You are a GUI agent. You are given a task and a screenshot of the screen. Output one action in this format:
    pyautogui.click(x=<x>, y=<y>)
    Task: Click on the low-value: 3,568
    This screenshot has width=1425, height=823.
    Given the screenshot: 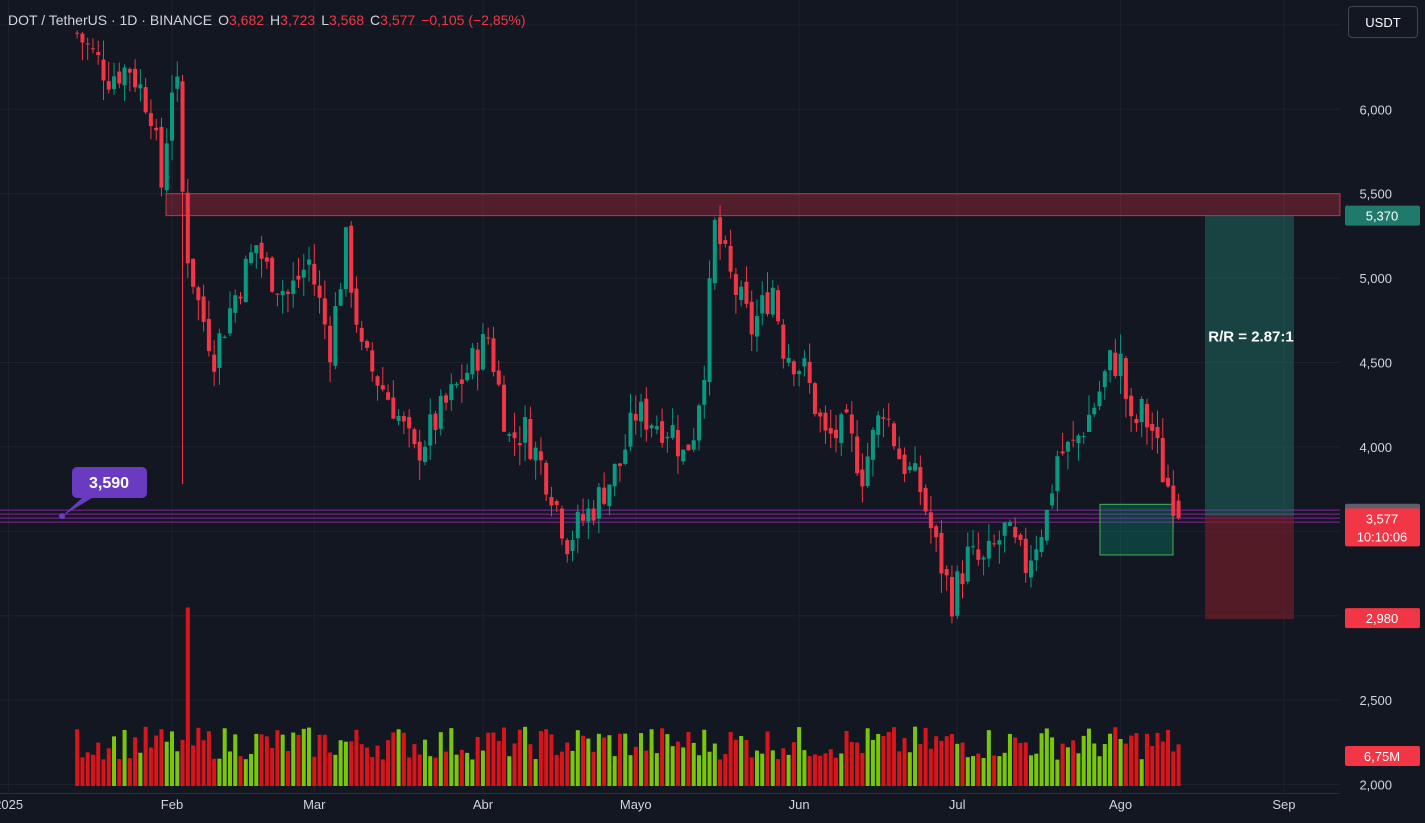 What is the action you would take?
    pyautogui.click(x=347, y=20)
    